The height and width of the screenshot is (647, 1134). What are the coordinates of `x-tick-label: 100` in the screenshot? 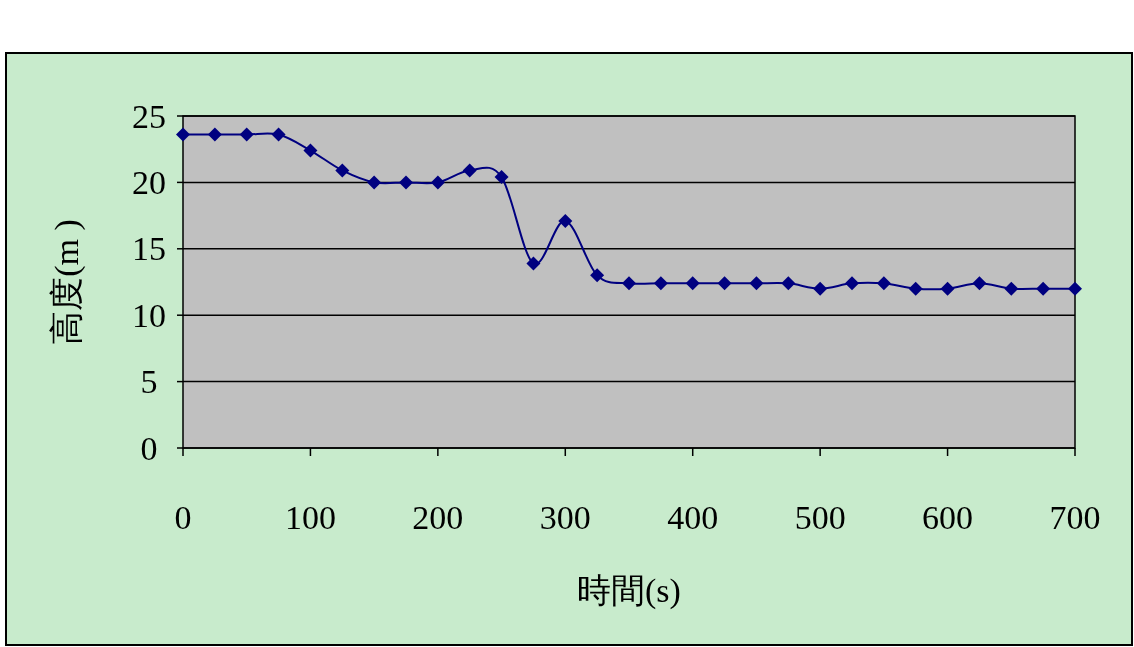 It's located at (310, 517).